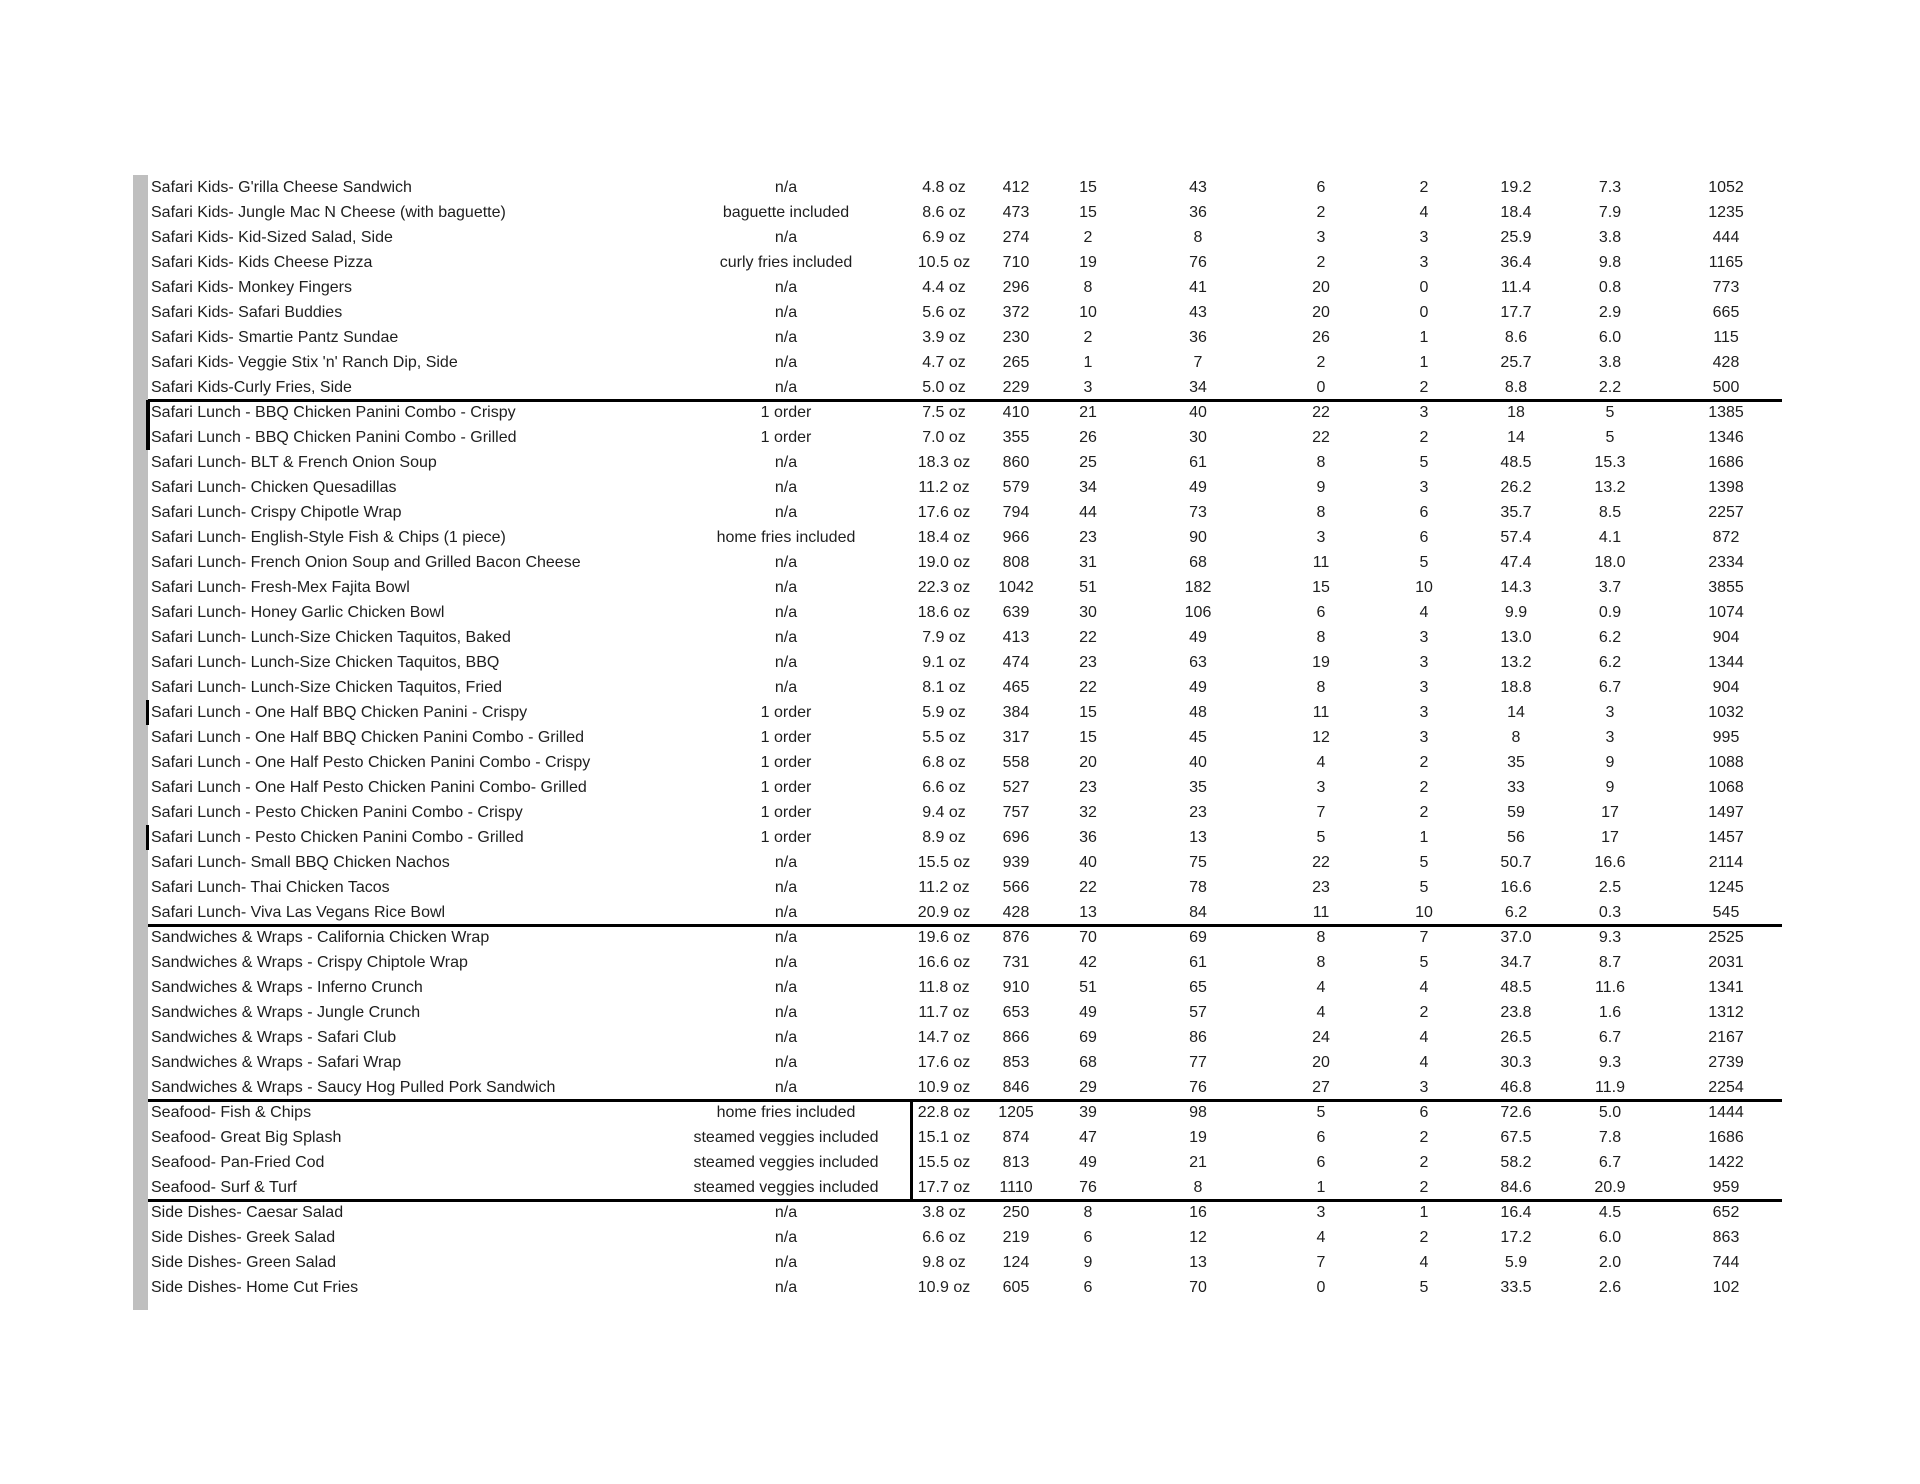 The width and height of the screenshot is (1920, 1484). What do you see at coordinates (1610, 637) in the screenshot?
I see `value-cell: 6.2` at bounding box center [1610, 637].